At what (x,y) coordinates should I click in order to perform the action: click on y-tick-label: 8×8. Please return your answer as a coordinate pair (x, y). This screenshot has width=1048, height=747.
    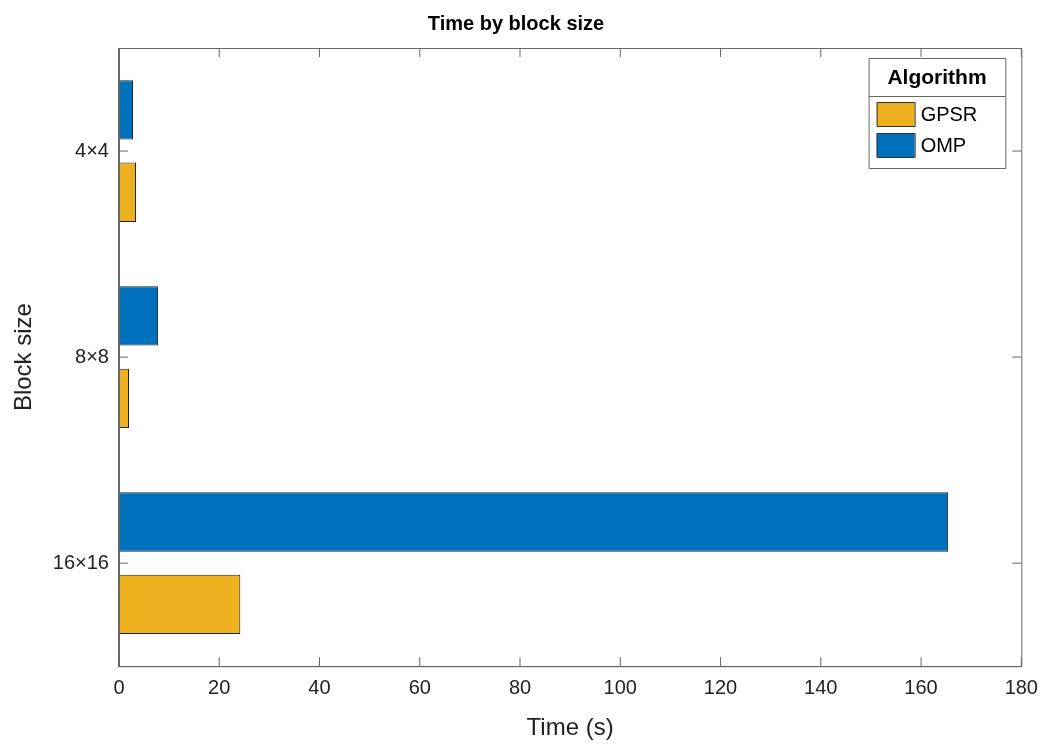
    Looking at the image, I should click on (92, 355).